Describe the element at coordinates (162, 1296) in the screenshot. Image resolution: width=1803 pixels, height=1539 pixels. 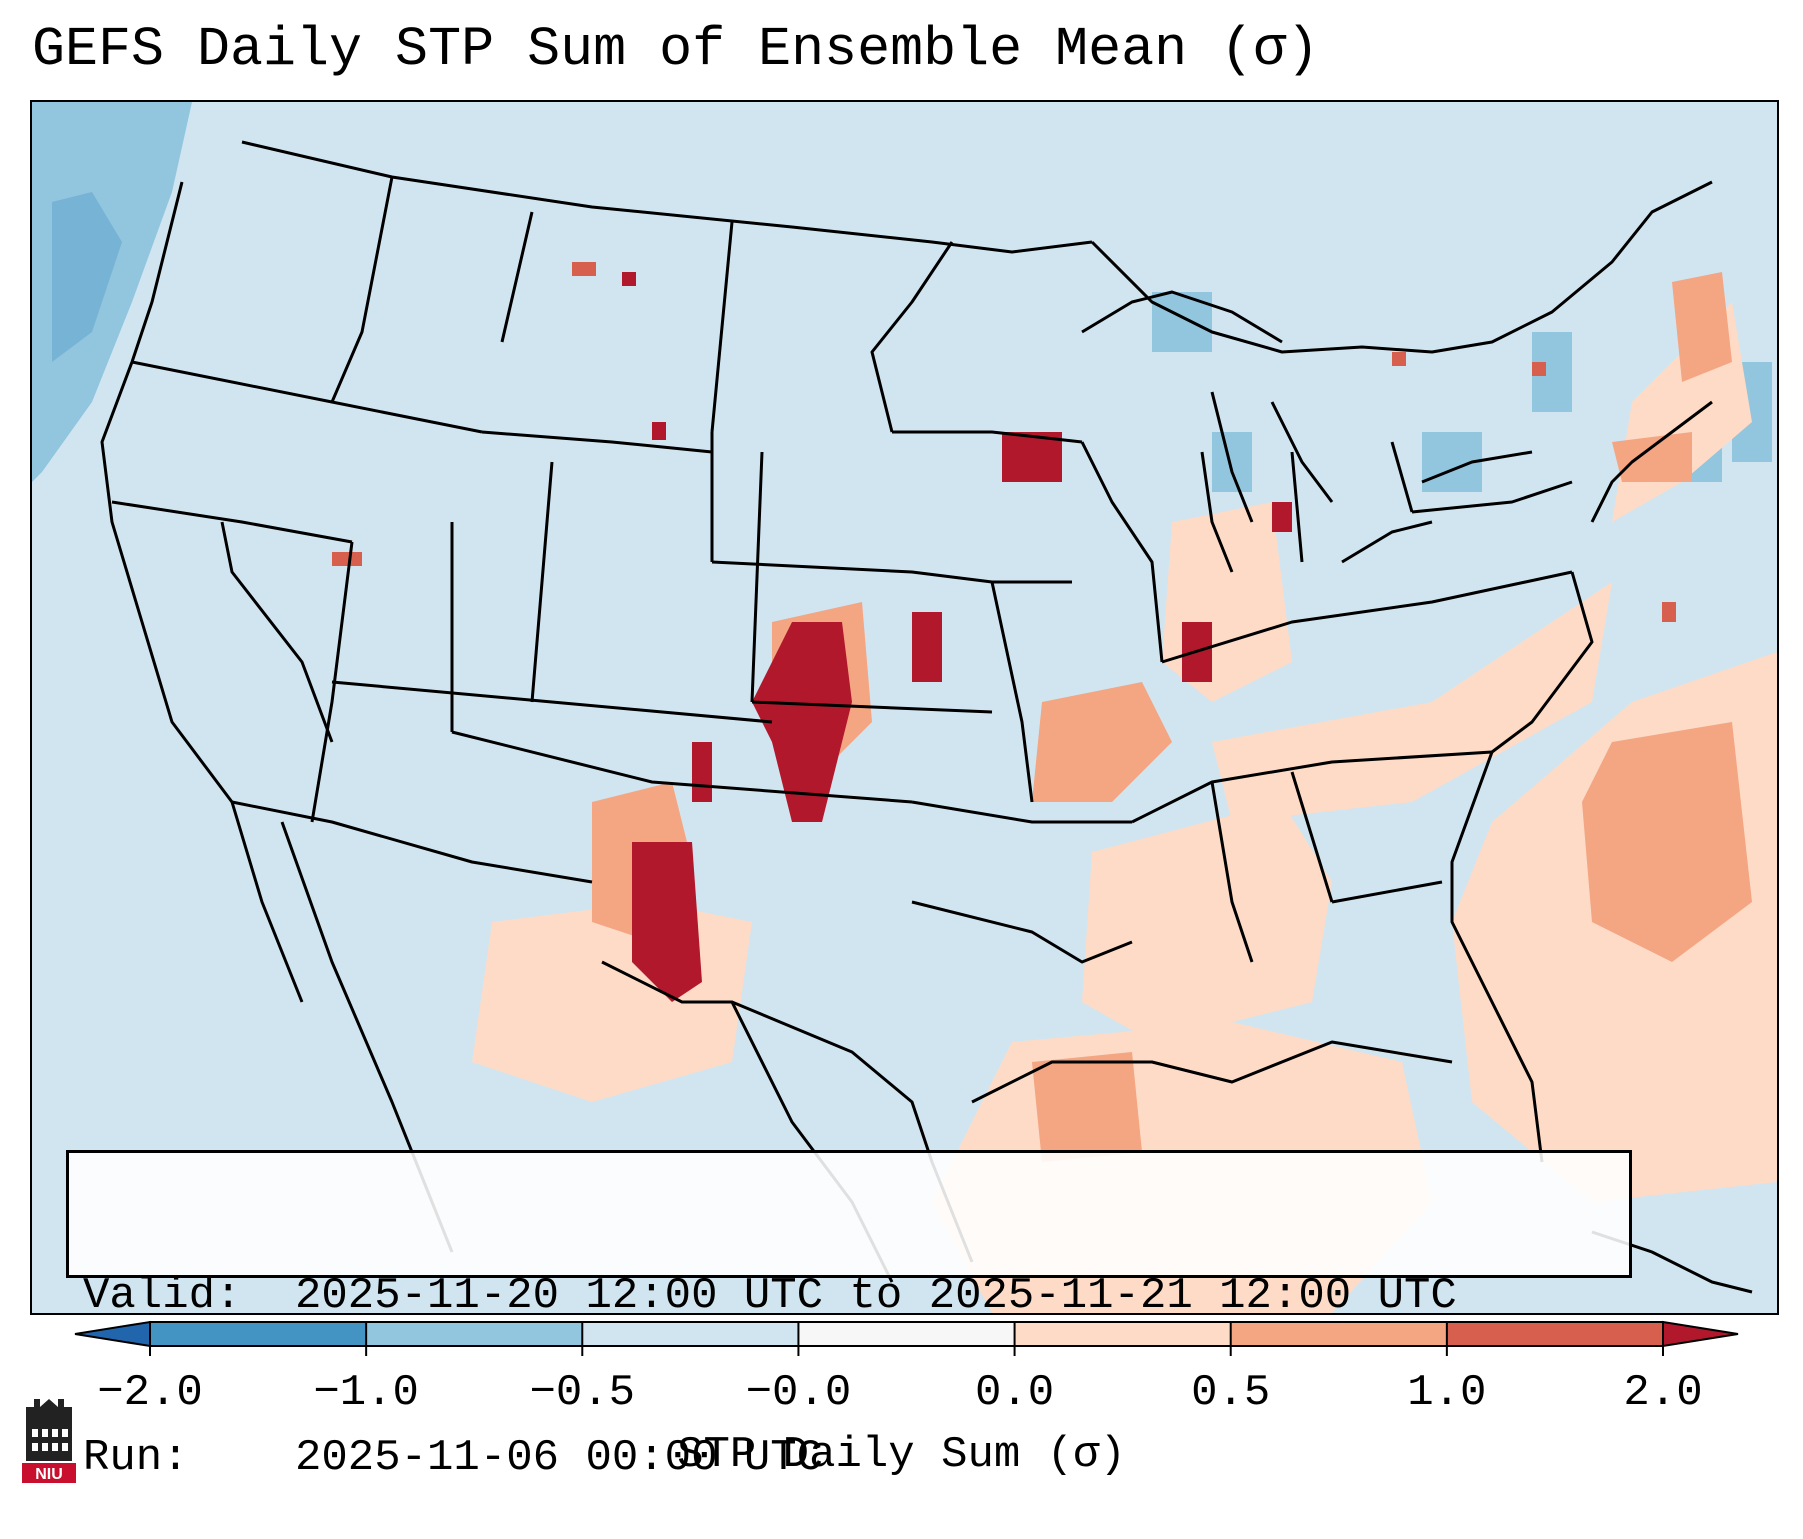
I see `valid-key: Valid:` at that location.